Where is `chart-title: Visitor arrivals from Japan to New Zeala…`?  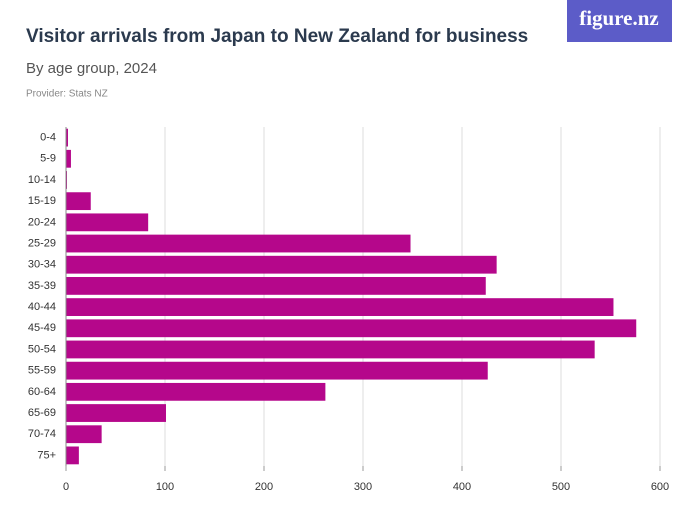
chart-title: Visitor arrivals from Japan to New Zeala… is located at coordinates (277, 36).